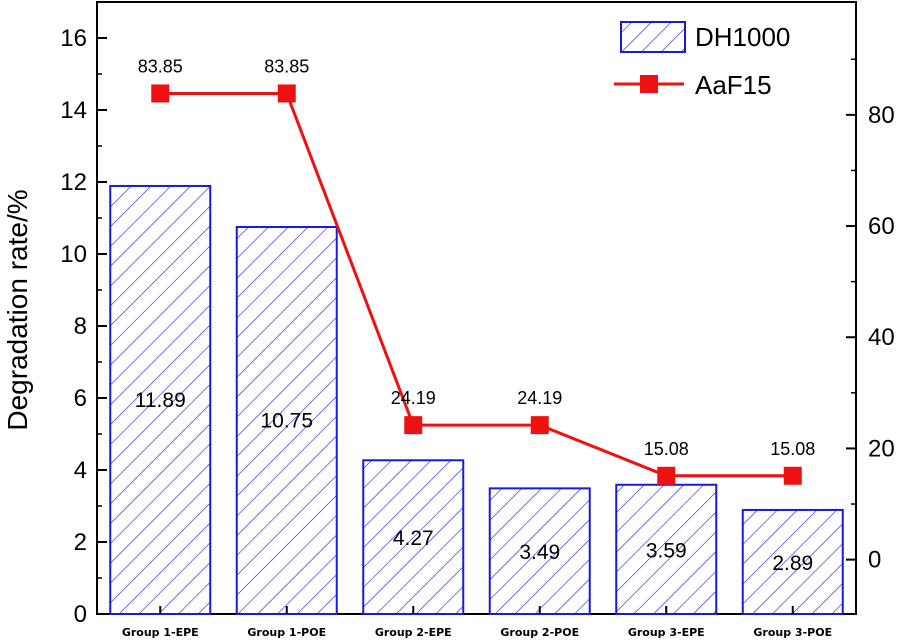 The width and height of the screenshot is (924, 640). I want to click on y-right-tick-label: 20, so click(881, 448).